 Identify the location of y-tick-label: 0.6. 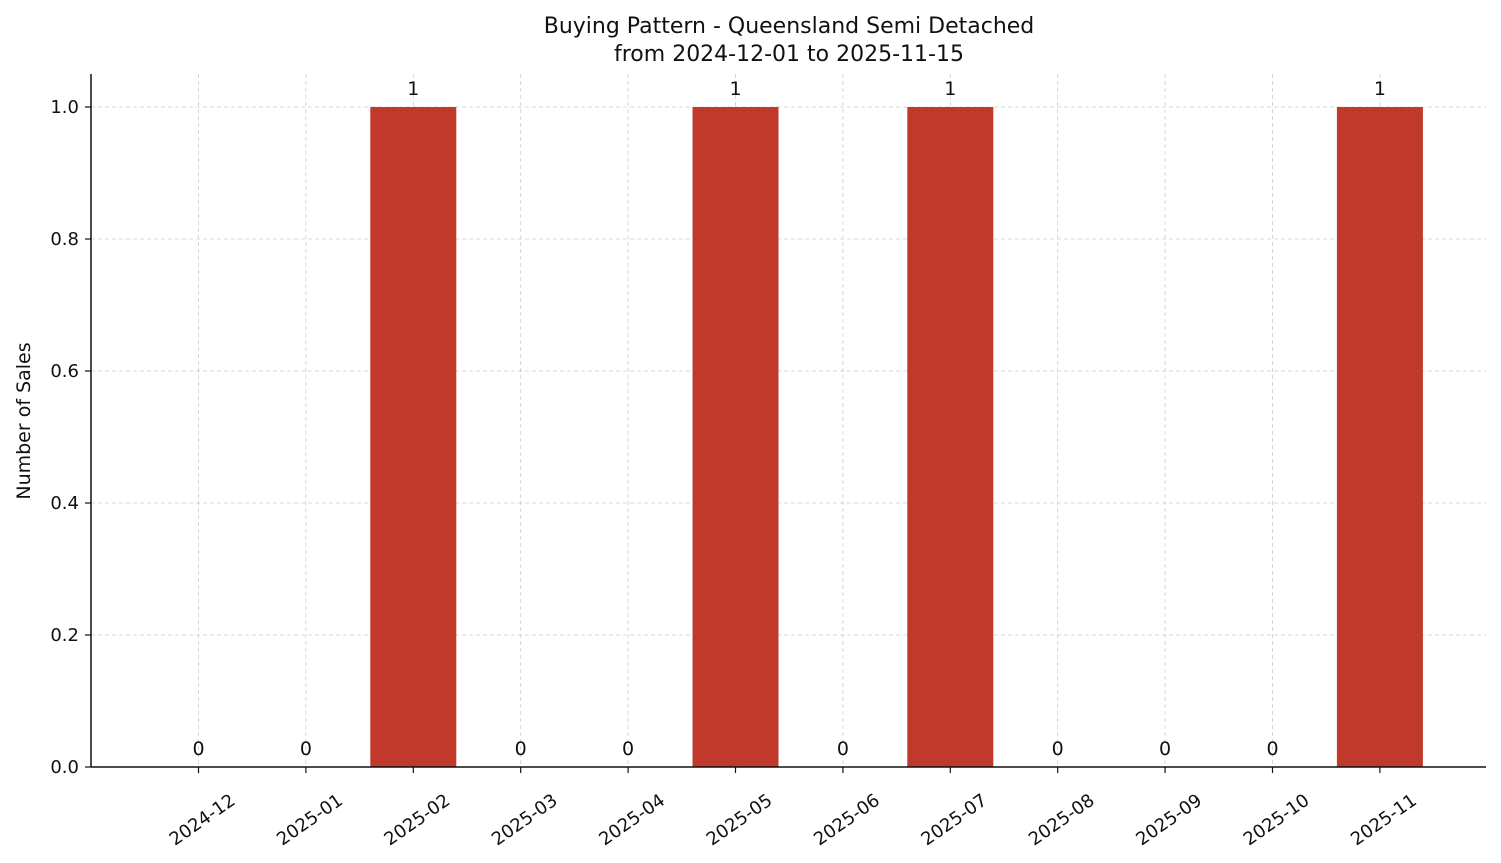
(64, 371).